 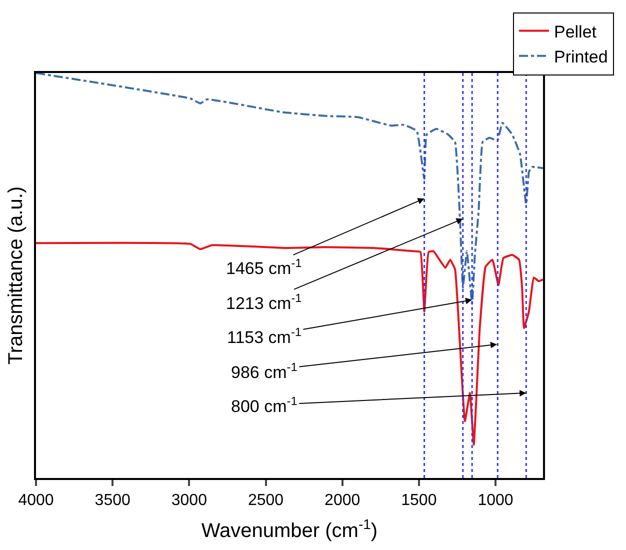 What do you see at coordinates (36, 501) in the screenshot?
I see `x-tick-label: 4000` at bounding box center [36, 501].